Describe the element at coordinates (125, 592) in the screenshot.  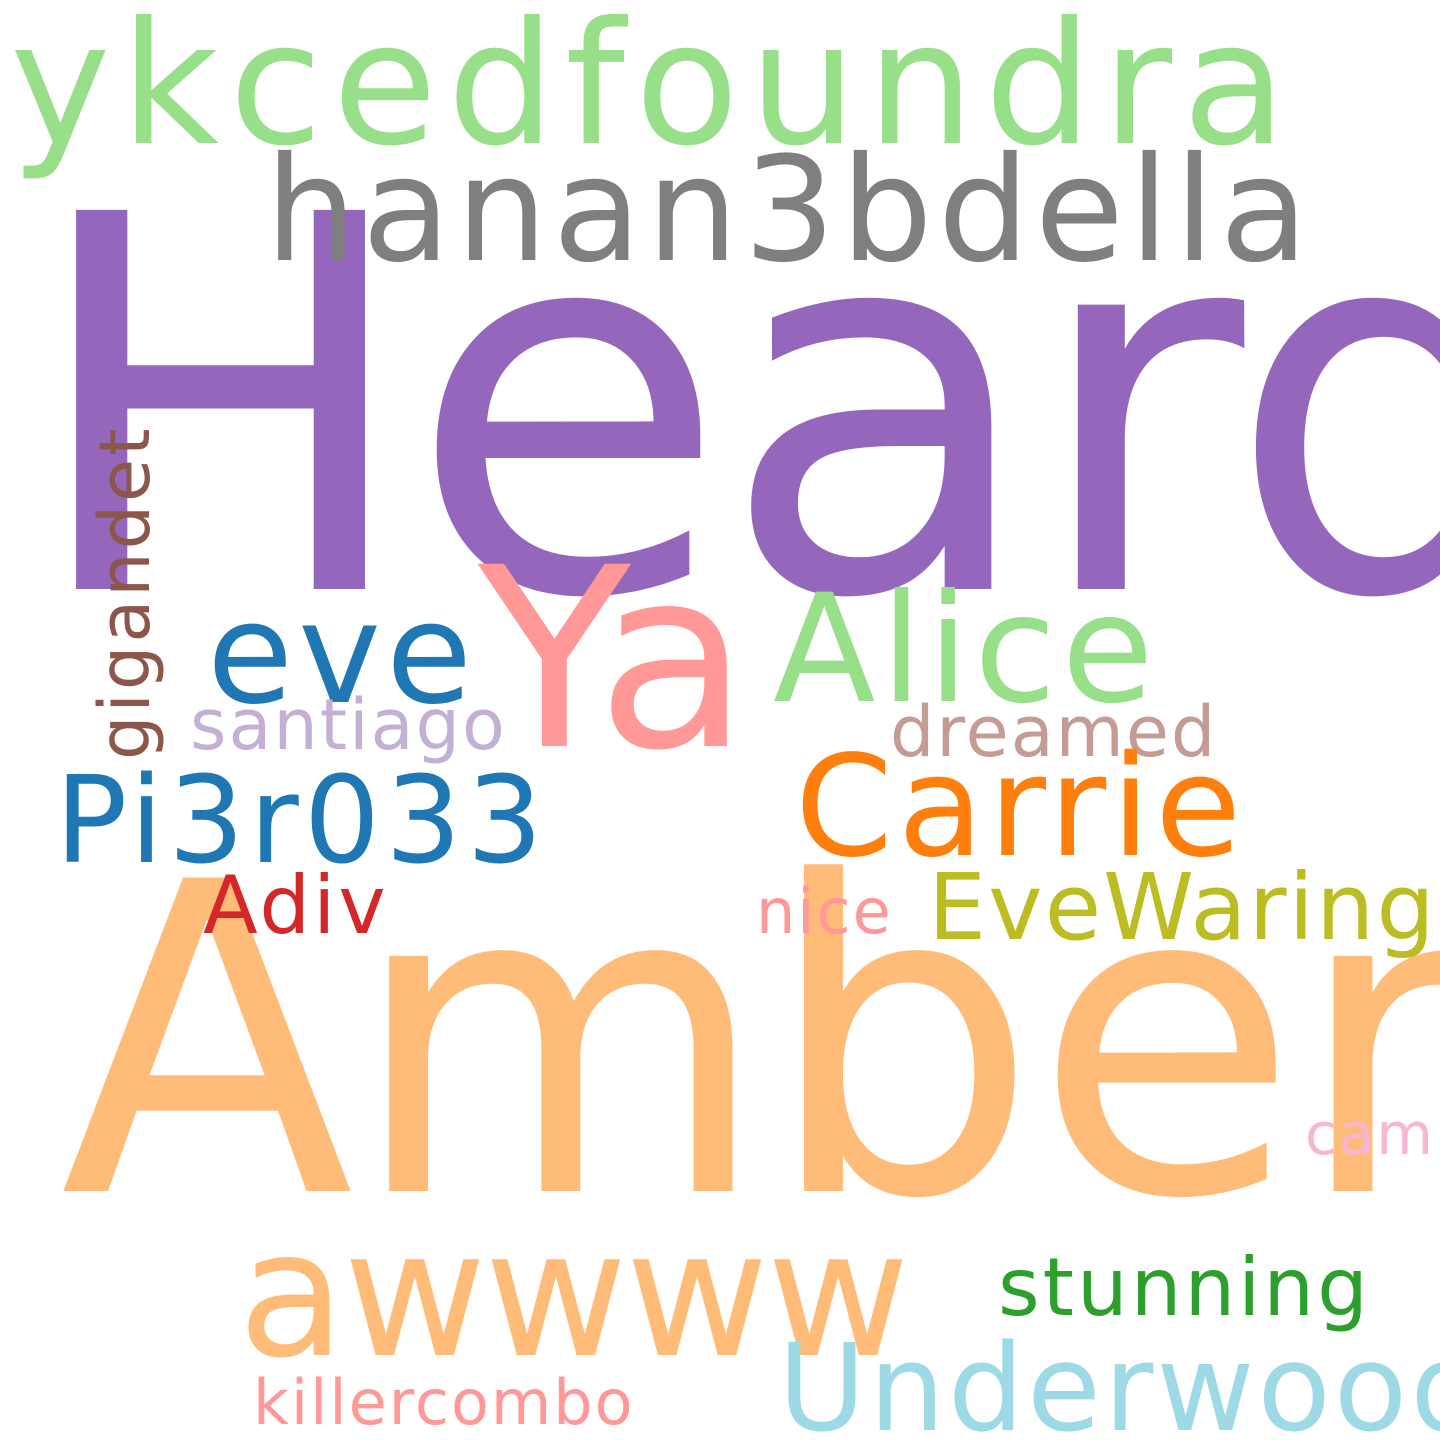
I see `word-gigandet: gigandet` at that location.